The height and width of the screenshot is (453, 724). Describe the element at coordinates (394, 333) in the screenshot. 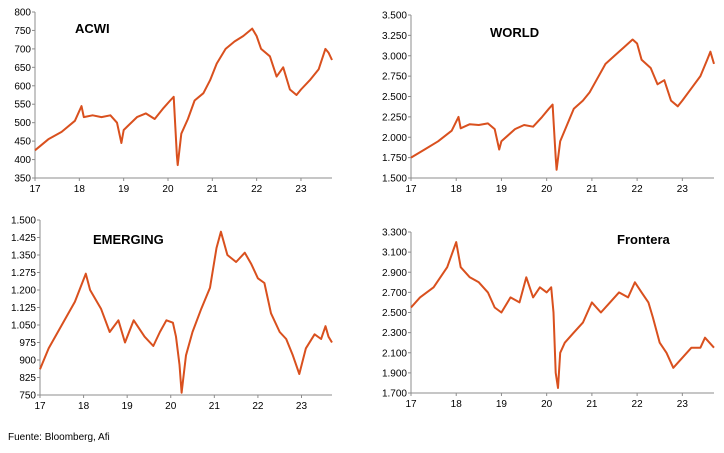

I see `y-tick-label: 2.300` at that location.